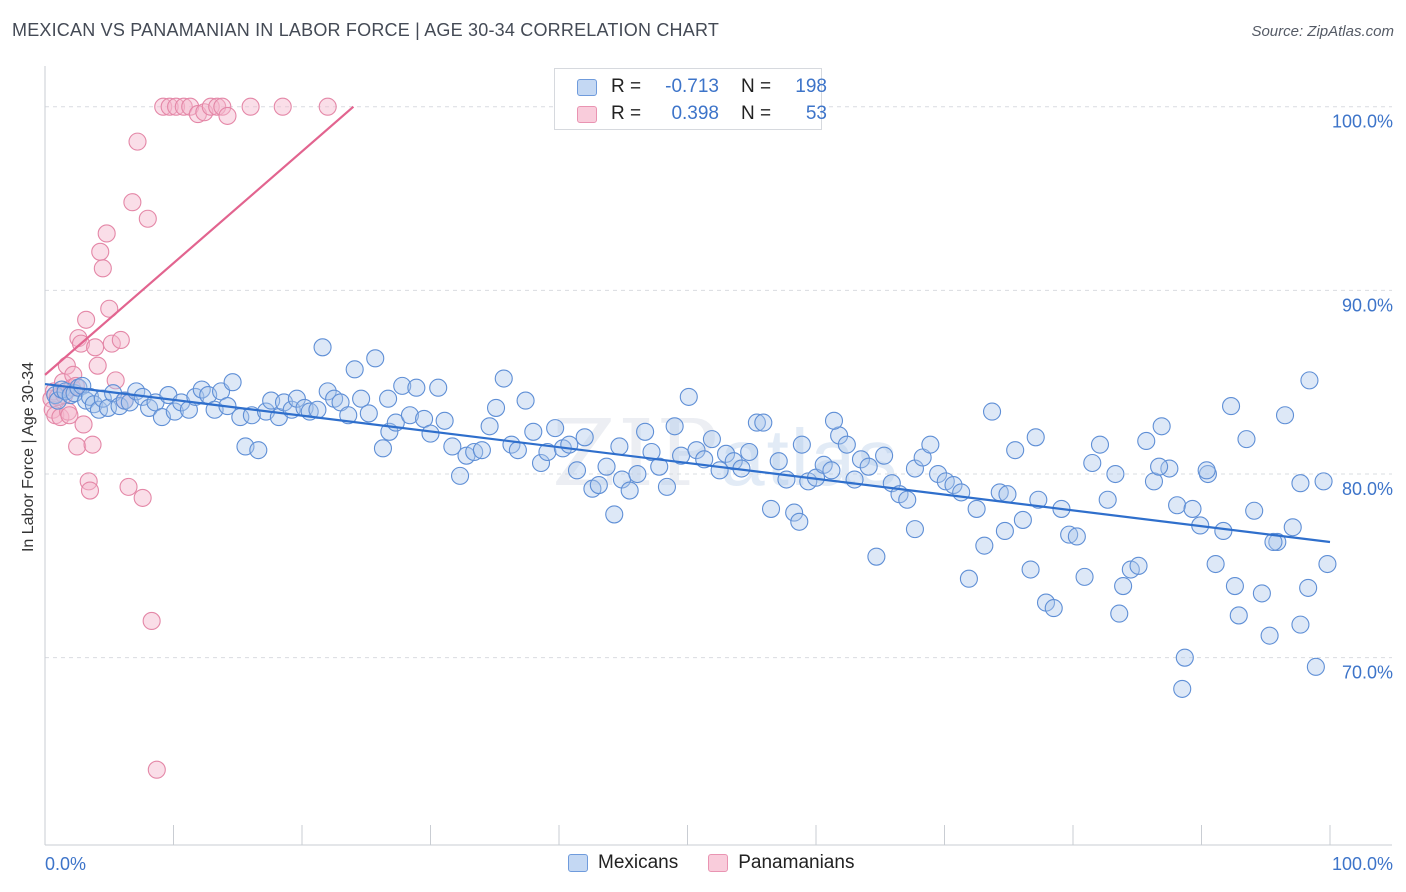 Image resolution: width=1406 pixels, height=892 pixels. I want to click on correlation-legend: R = -0.713 N = 198 R = 0.398 N = 53, so click(690, 99).